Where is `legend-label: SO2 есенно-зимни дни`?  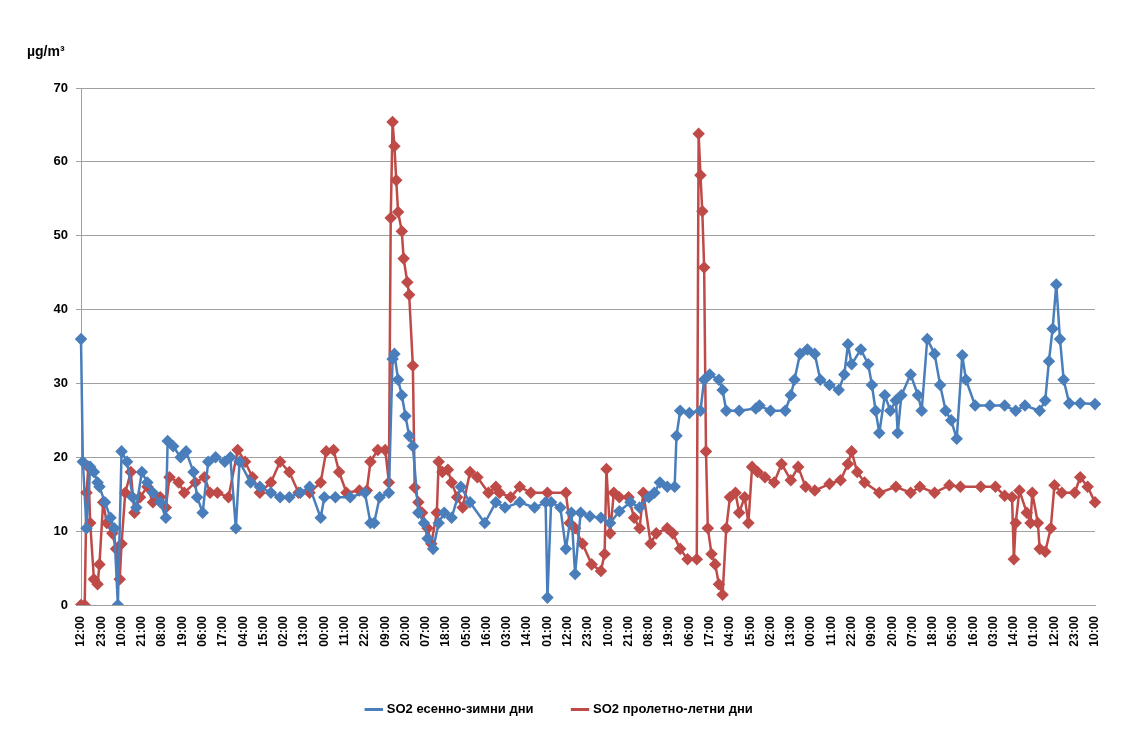
legend-label: SO2 есенно-зимни дни is located at coordinates (460, 709).